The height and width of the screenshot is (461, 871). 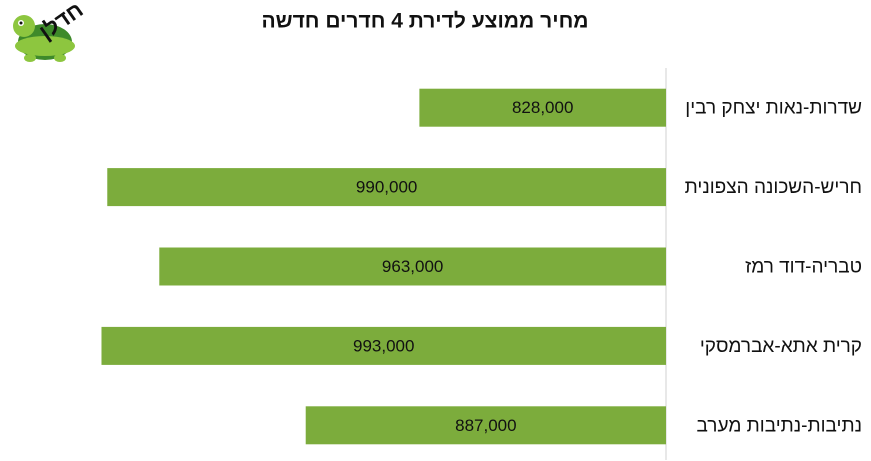 What do you see at coordinates (803, 267) in the screenshot?
I see `category-label: טבריה-דוד רמז` at bounding box center [803, 267].